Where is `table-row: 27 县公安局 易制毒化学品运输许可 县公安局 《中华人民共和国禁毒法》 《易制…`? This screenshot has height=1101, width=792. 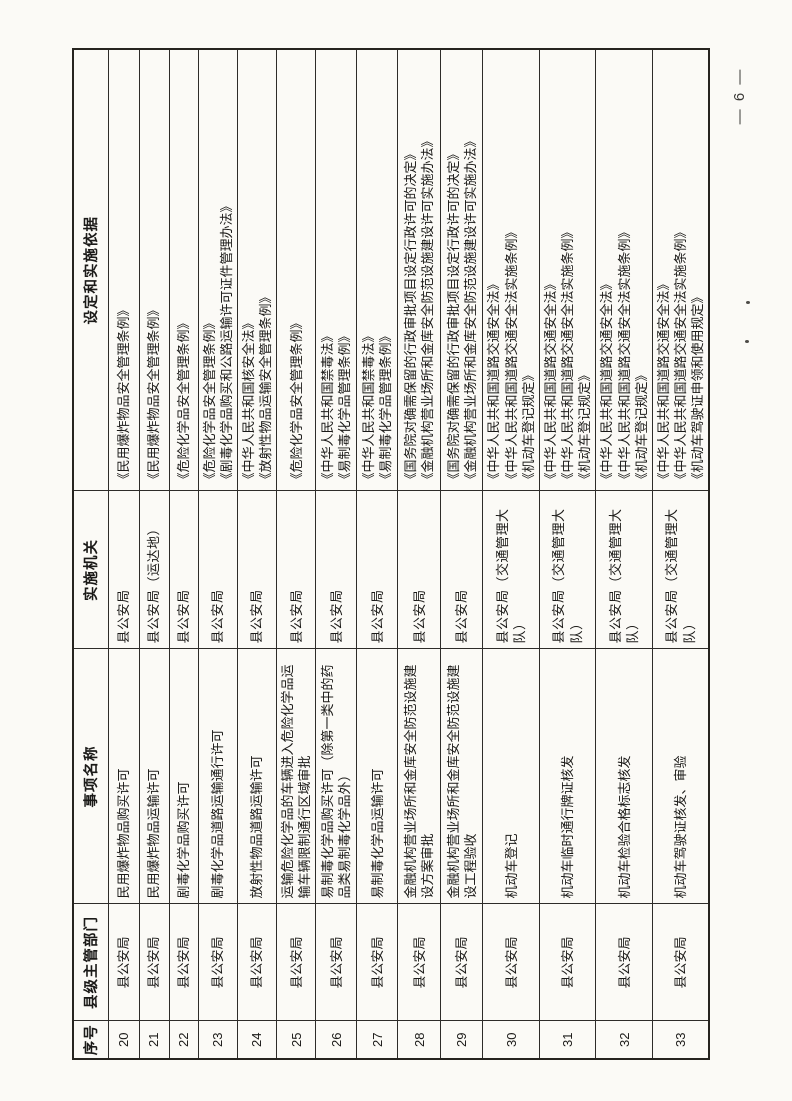
table-row: 27 县公安局 易制毒化学品运输许可 县公安局 《中华人民共和国禁毒法》 《易制… is located at coordinates (377, 554).